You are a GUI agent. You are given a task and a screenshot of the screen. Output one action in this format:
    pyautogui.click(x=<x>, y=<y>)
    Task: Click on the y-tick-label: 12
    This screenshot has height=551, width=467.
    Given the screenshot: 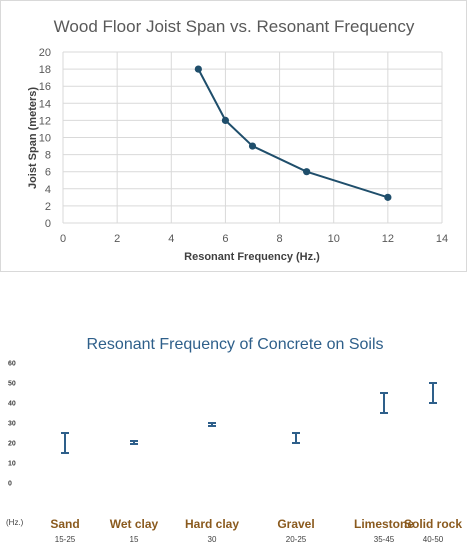 What is the action you would take?
    pyautogui.click(x=45, y=121)
    